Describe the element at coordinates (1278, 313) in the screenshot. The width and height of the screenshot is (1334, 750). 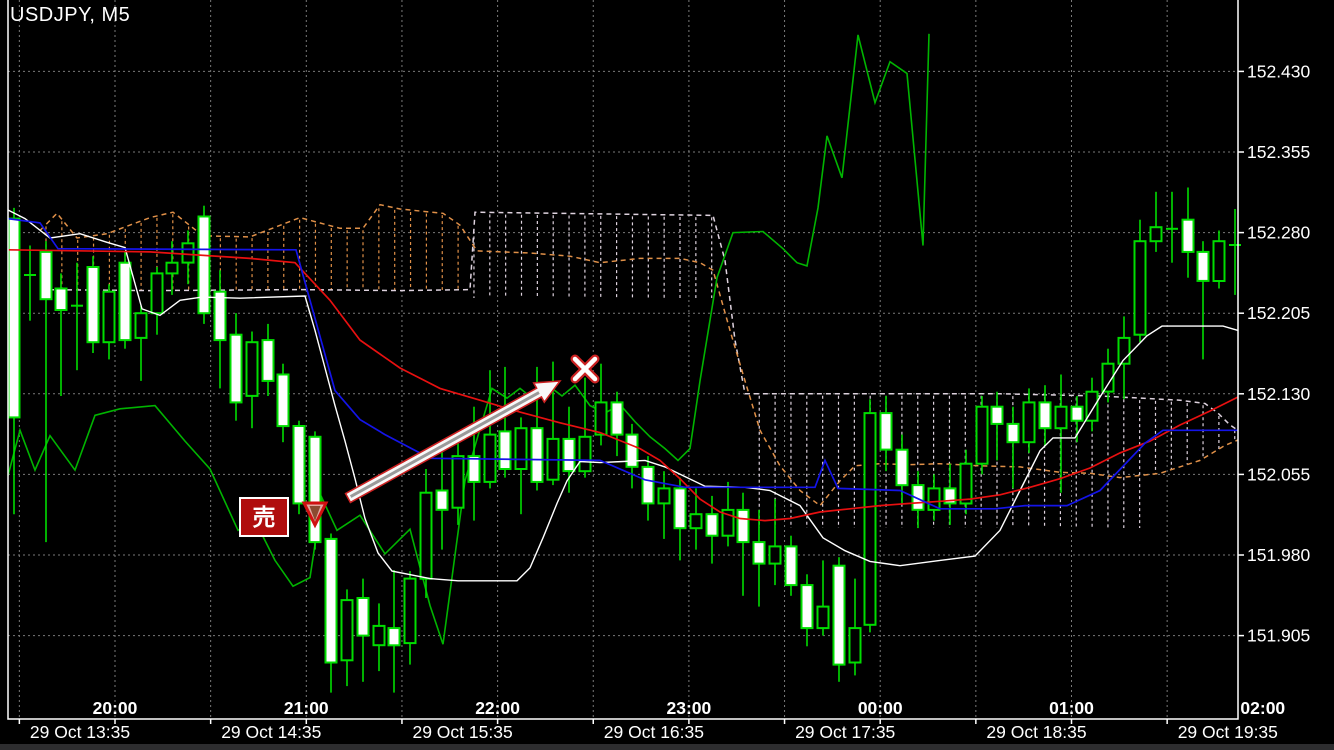
I see `price-tick-label: 152.205` at that location.